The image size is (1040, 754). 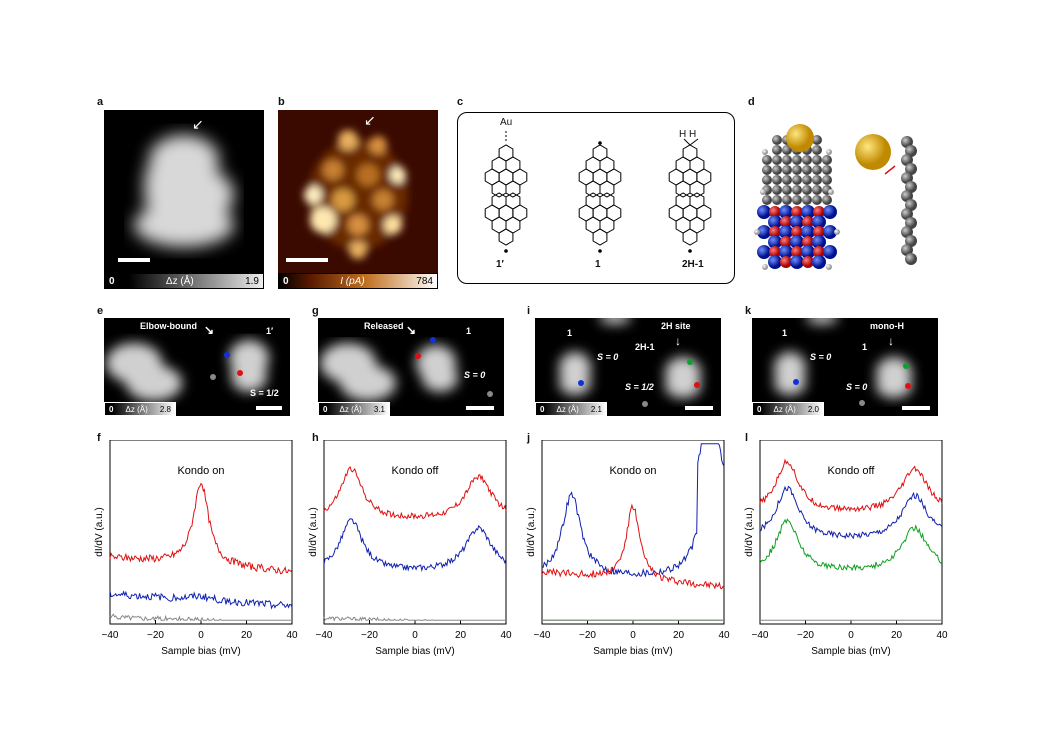 I want to click on panel-label-j: j, so click(x=529, y=438).